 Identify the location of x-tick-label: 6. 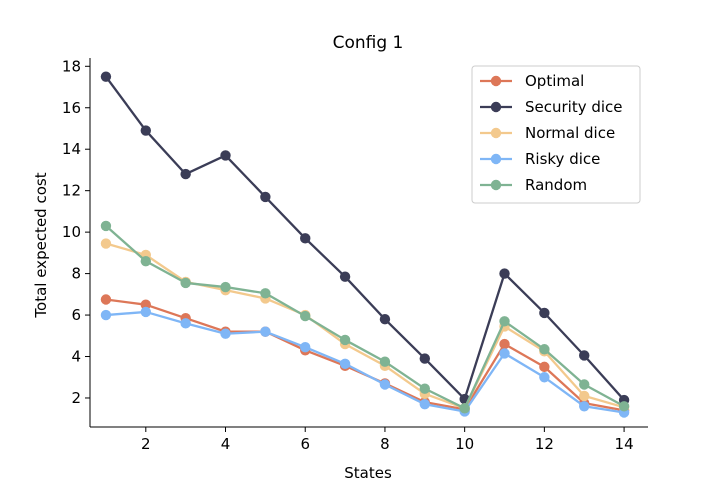
(305, 444).